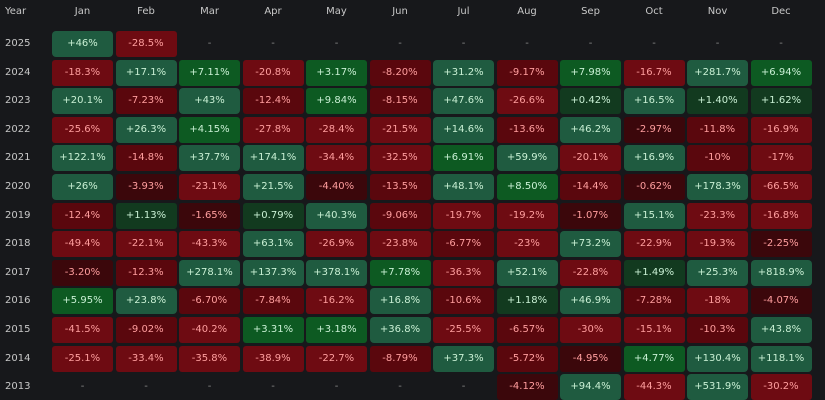 The height and width of the screenshot is (400, 825). Describe the element at coordinates (717, 101) in the screenshot. I see `return-cell: +1.40%` at that location.